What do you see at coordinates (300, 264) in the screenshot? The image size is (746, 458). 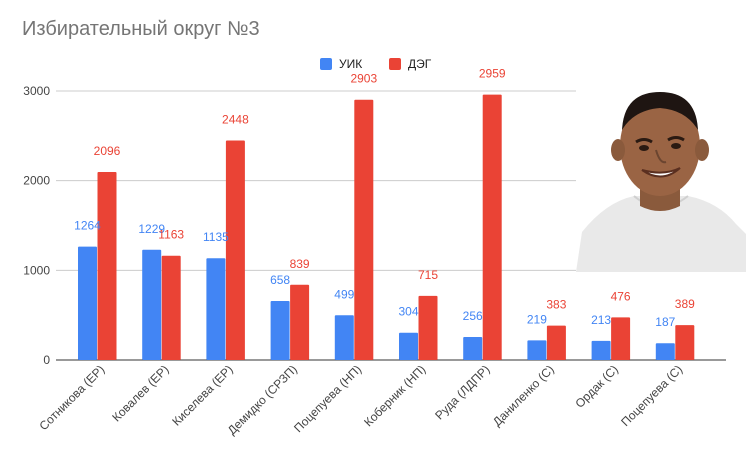 I see `value-label: 839` at bounding box center [300, 264].